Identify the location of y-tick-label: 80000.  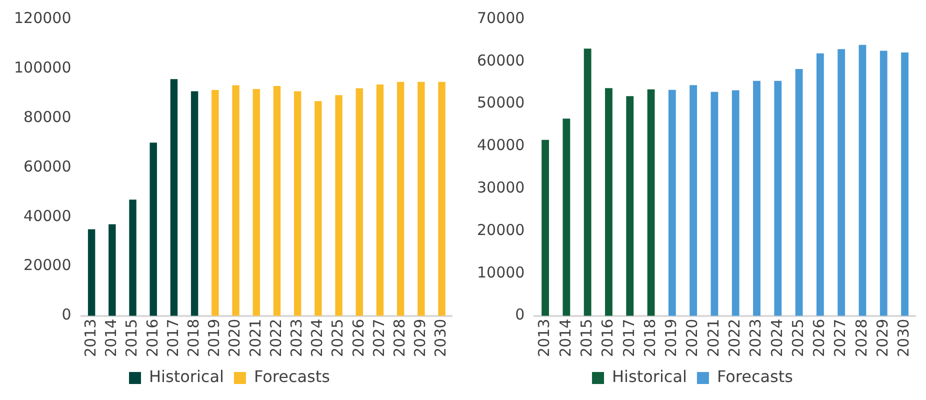
(48, 117).